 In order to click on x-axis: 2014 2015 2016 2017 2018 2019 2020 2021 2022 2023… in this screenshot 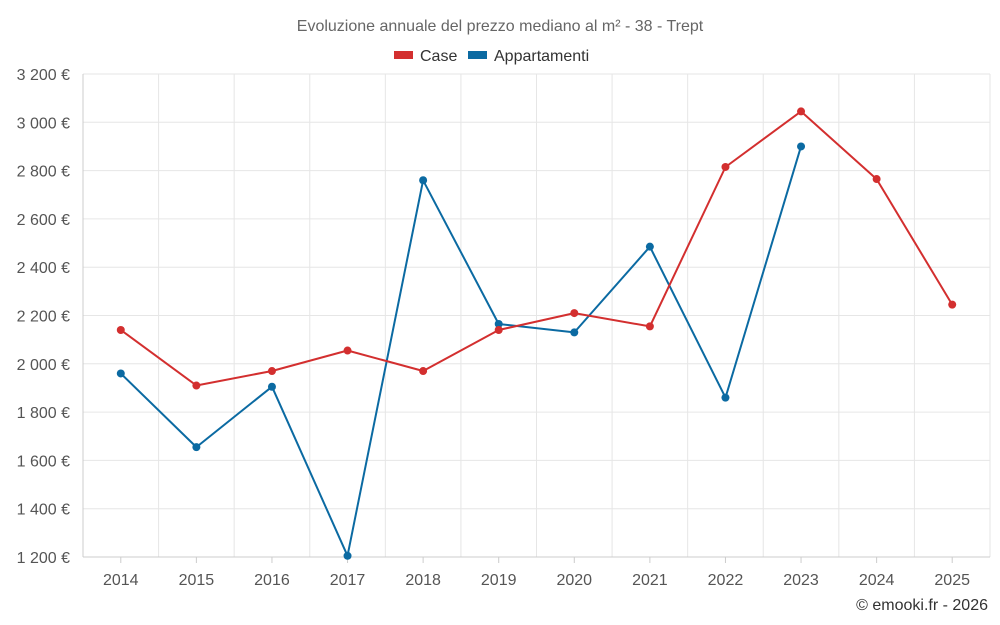, I will do `click(536, 572)`.